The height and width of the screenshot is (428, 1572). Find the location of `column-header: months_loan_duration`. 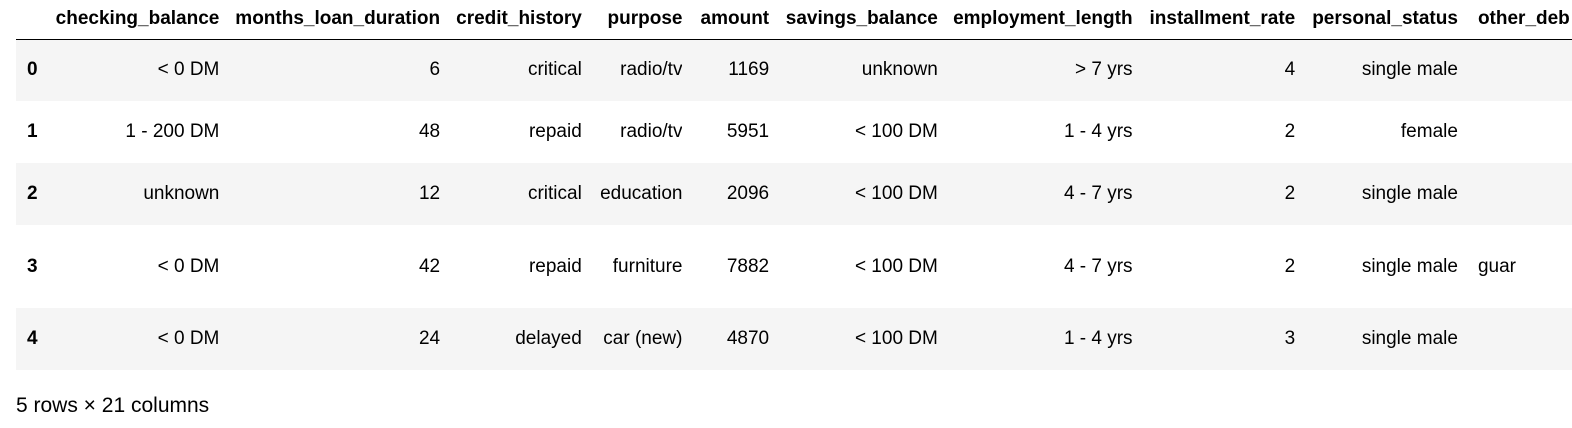

column-header: months_loan_duration is located at coordinates (330, 20).